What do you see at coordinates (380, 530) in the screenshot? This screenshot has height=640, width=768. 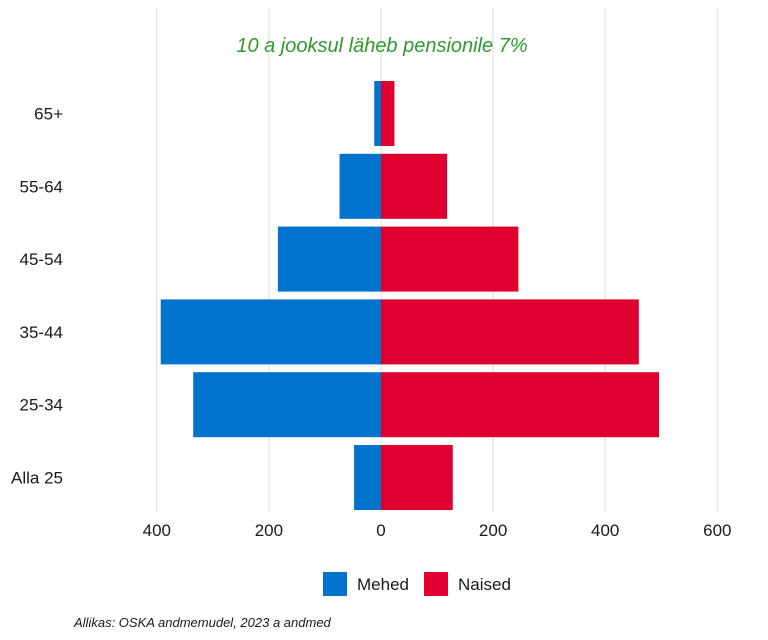 I see `x-tick-label: 0` at bounding box center [380, 530].